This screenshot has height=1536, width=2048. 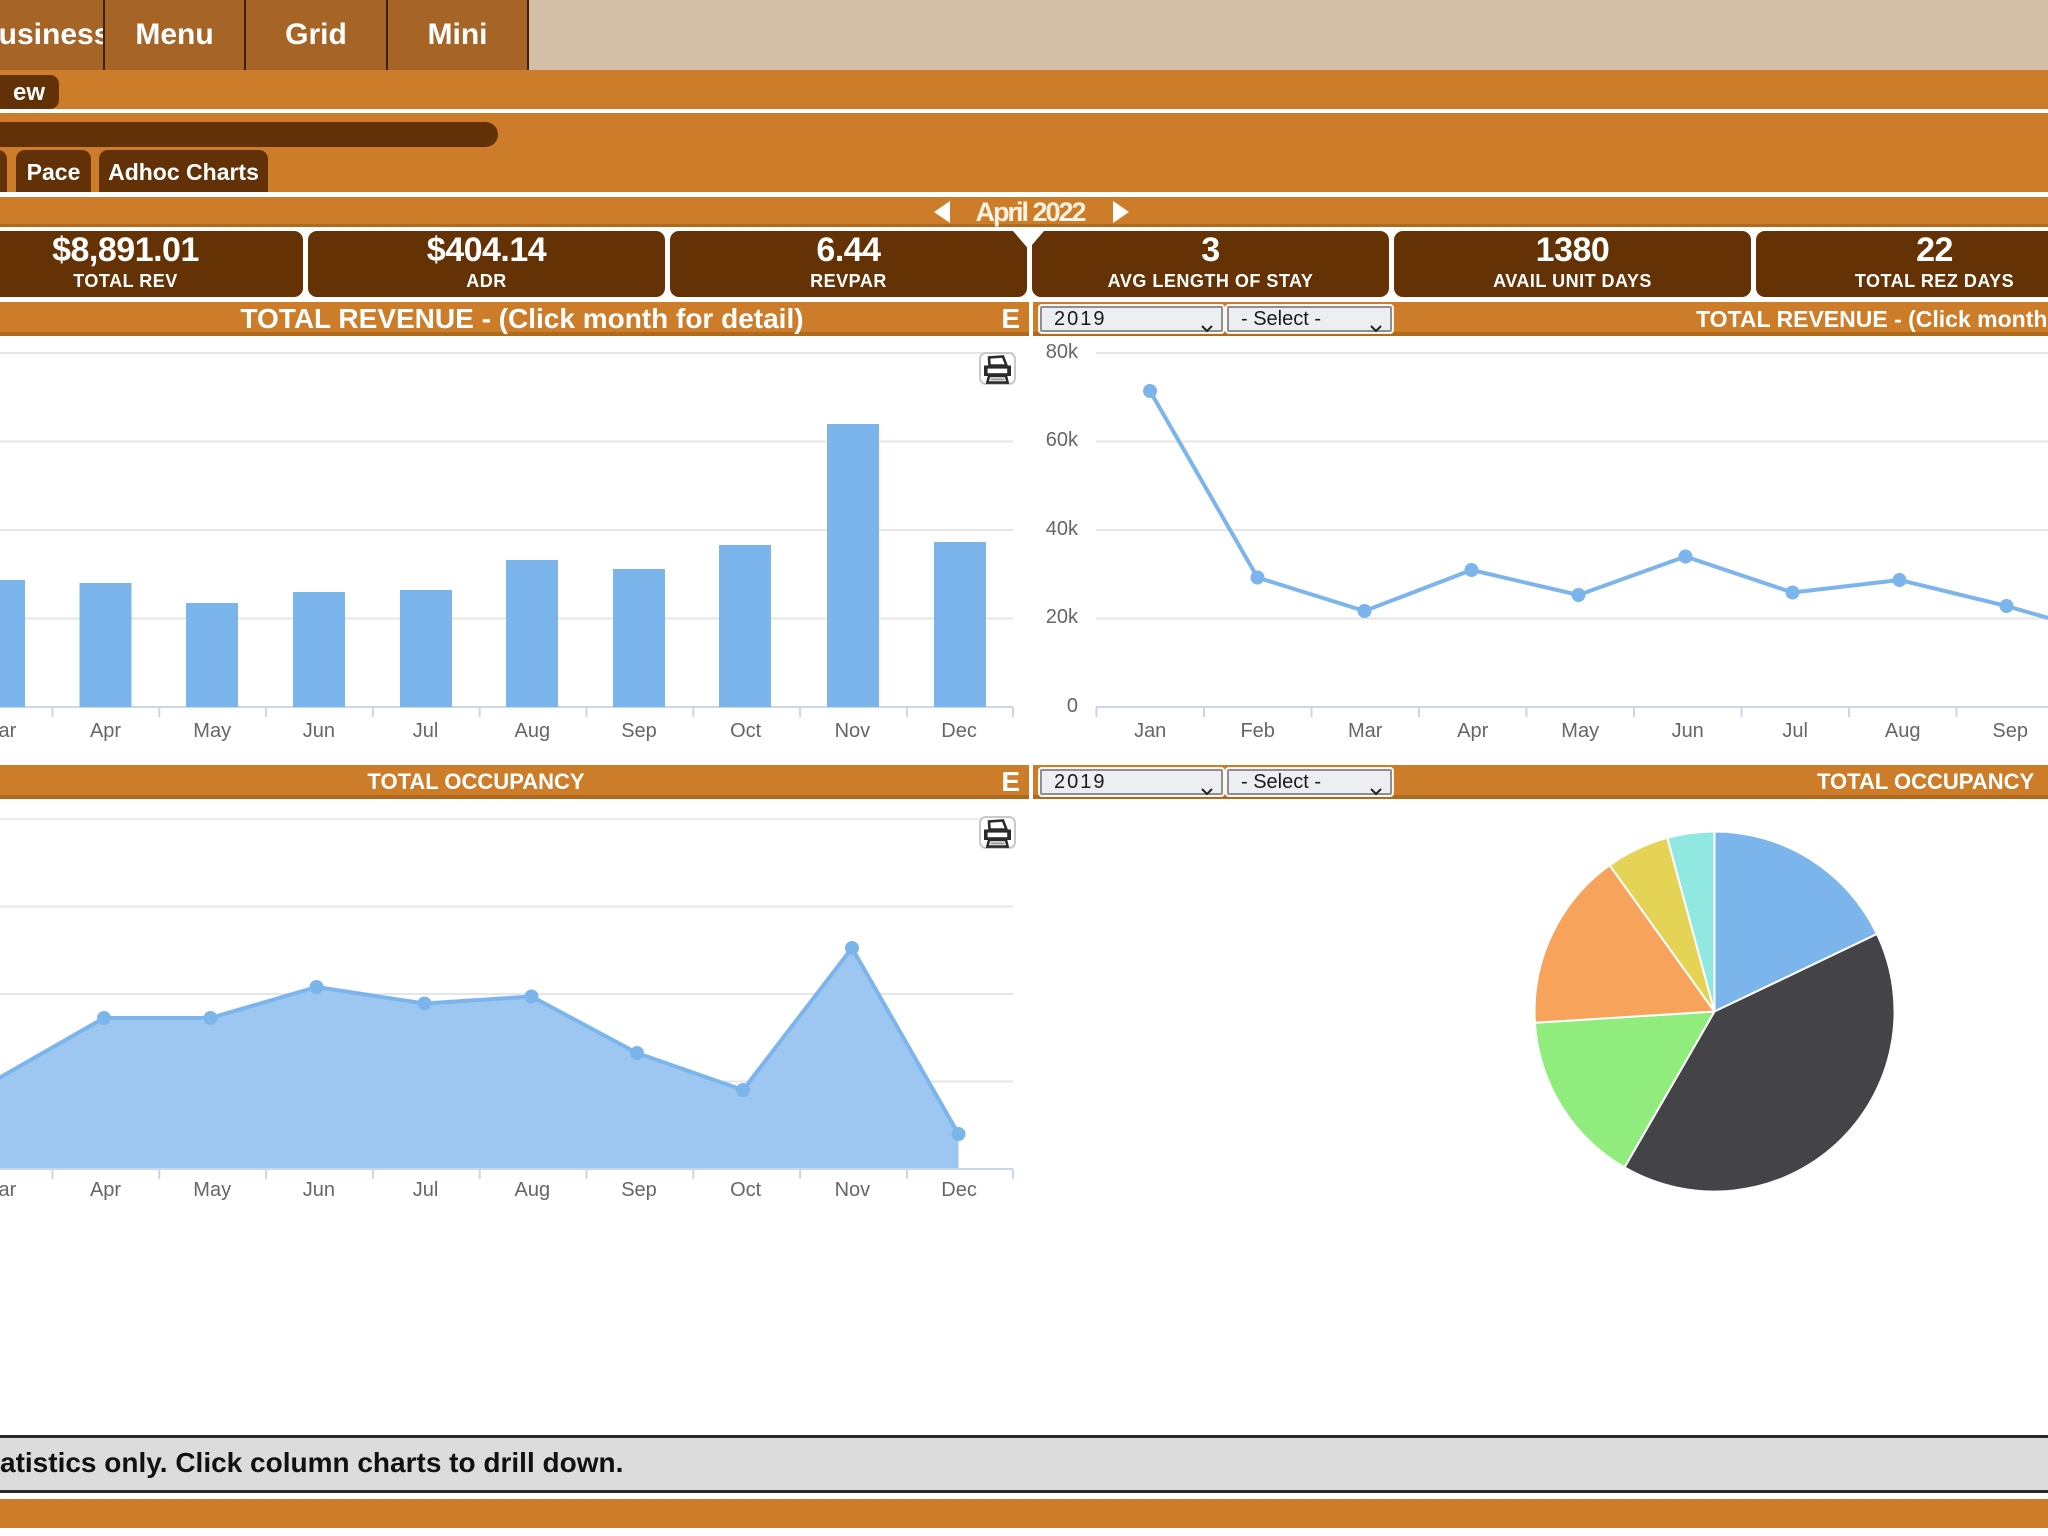 I want to click on svg-text: 0, so click(x=1072, y=706).